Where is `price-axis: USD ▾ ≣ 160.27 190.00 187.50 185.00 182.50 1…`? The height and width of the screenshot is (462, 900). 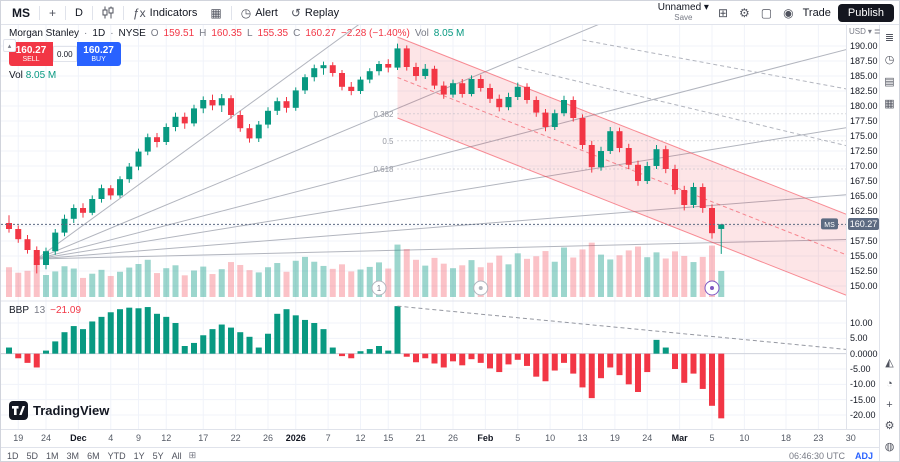 price-axis: USD ▾ ≣ 160.27 190.00 187.50 185.00 182.50 1… is located at coordinates (863, 227).